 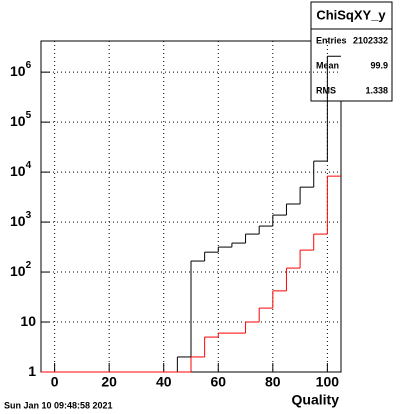 I want to click on timestamp: Sun Jan 10 09:48:58 2021, so click(x=58, y=405).